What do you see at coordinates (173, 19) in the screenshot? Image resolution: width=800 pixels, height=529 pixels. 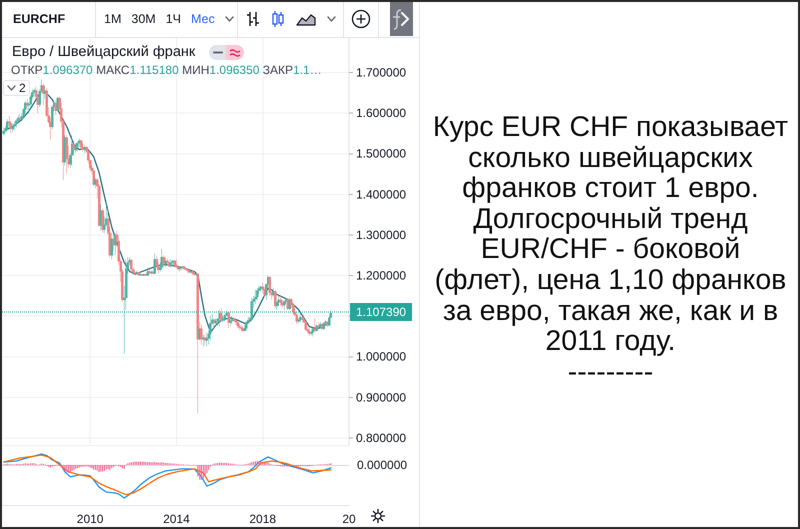 I see `text: 1Ч` at bounding box center [173, 19].